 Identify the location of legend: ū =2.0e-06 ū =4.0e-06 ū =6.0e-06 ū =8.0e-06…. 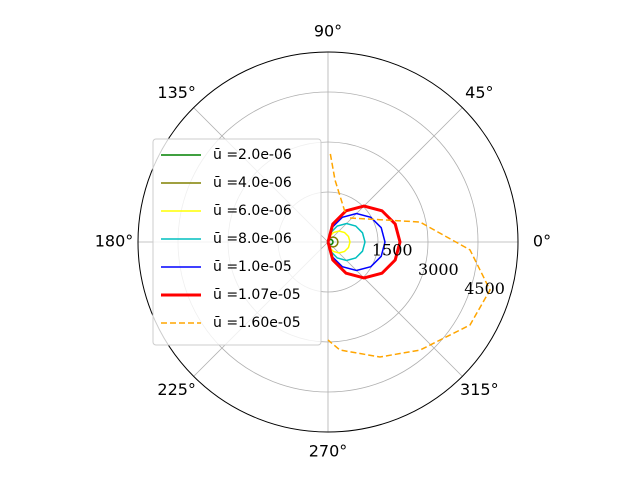
(237, 242).